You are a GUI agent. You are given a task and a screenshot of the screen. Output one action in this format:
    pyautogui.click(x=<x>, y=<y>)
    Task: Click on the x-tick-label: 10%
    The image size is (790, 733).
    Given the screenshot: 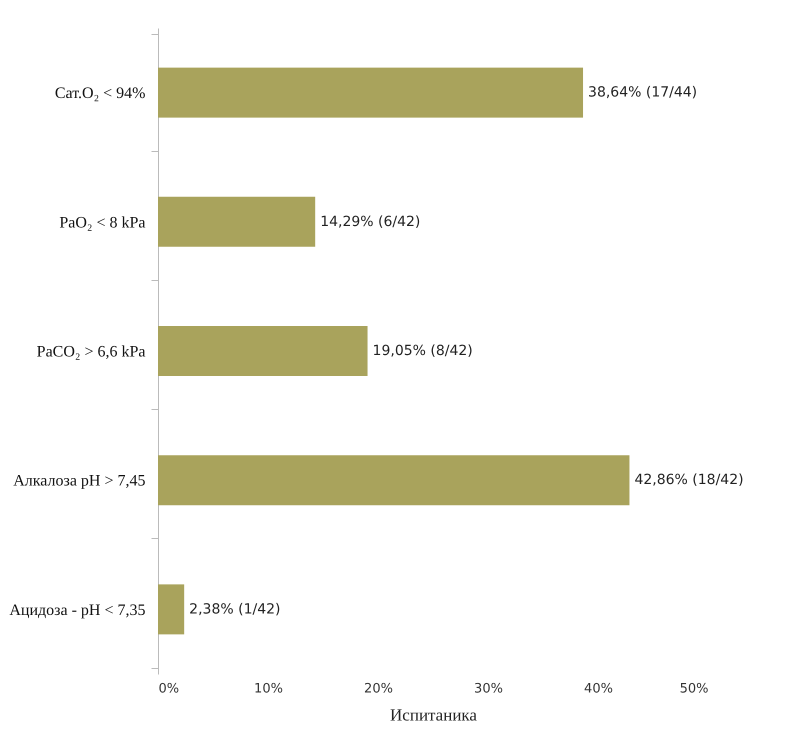 What is the action you would take?
    pyautogui.click(x=268, y=689)
    